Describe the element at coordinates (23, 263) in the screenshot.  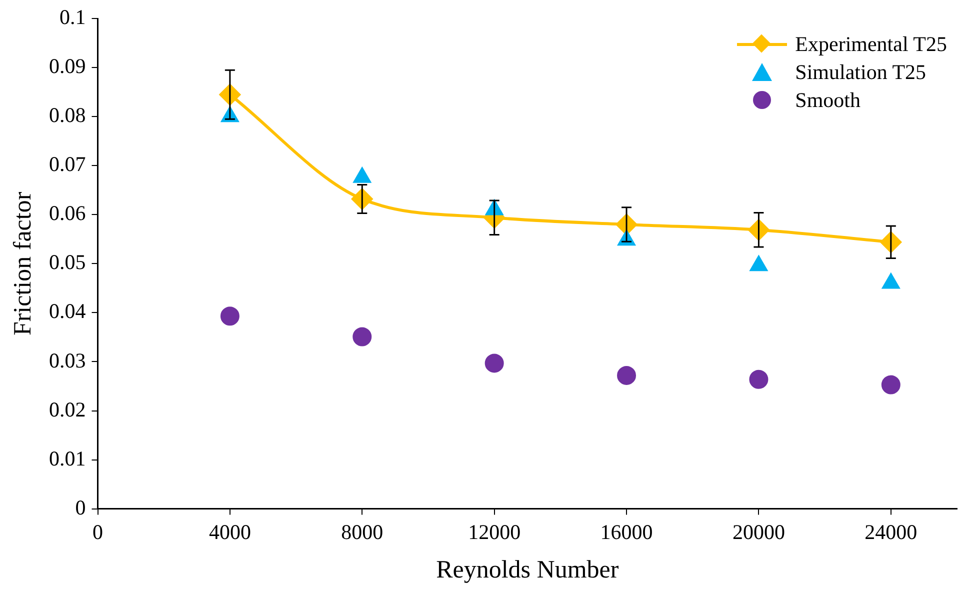
I see `y-axis-title: Friction factor` at that location.